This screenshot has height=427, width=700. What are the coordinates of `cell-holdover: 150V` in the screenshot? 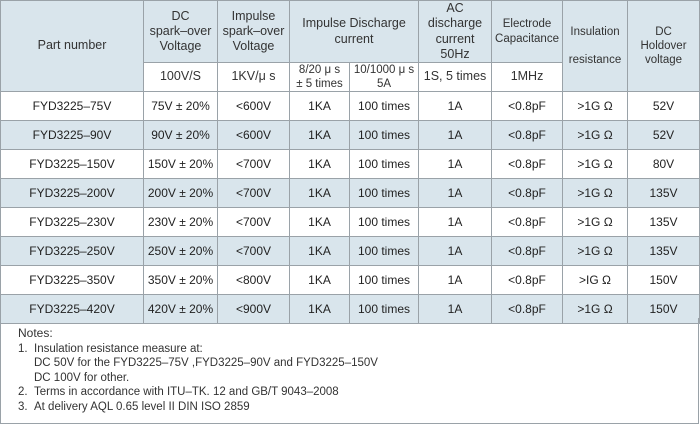 It's located at (663, 280).